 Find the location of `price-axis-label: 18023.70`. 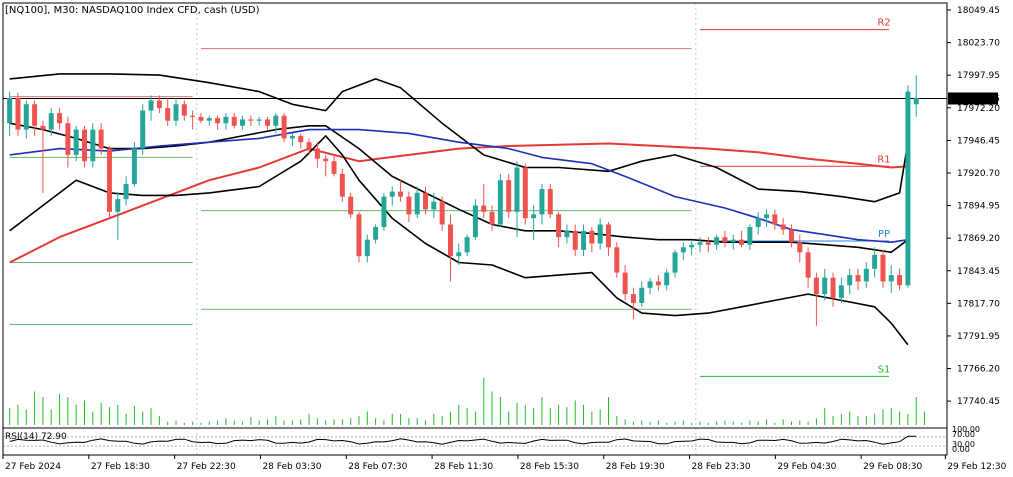

price-axis-label: 18023.70 is located at coordinates (978, 44).